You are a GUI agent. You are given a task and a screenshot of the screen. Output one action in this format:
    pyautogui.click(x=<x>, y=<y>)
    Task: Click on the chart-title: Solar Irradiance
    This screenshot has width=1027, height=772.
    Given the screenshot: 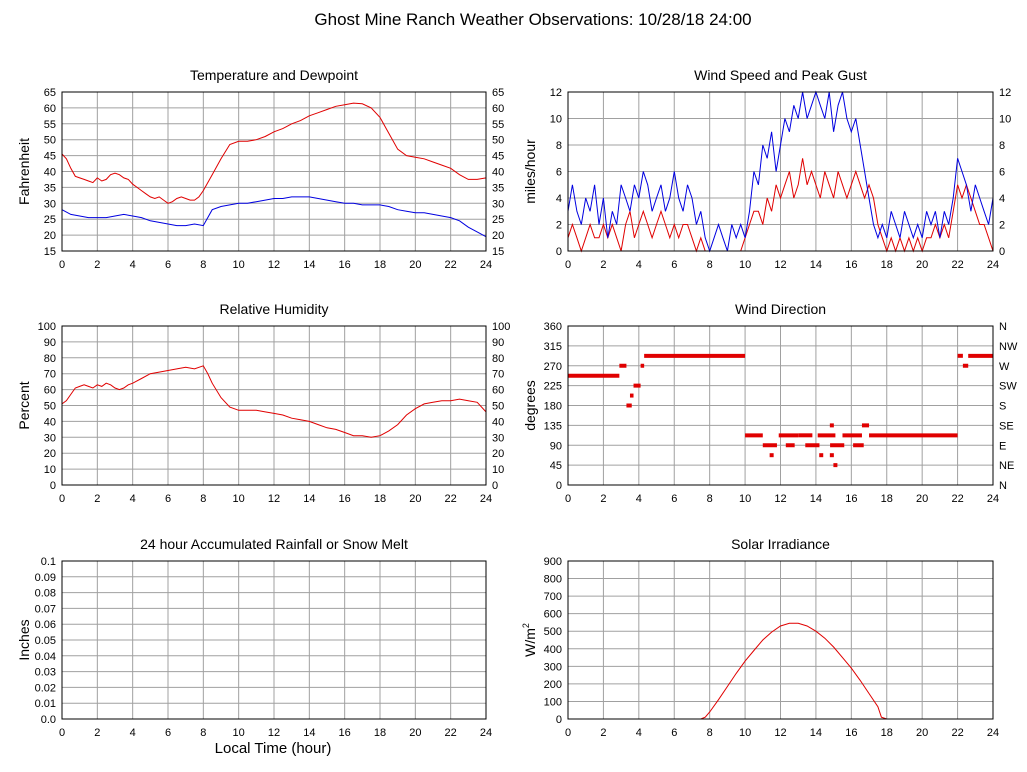 What is the action you would take?
    pyautogui.click(x=780, y=544)
    